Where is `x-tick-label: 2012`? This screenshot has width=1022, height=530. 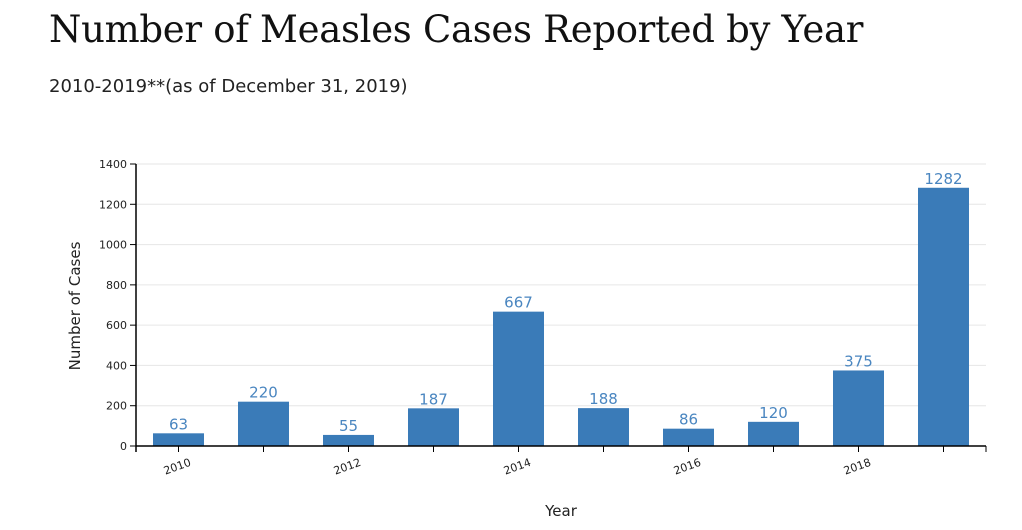 x-tick-label: 2012 is located at coordinates (347, 467).